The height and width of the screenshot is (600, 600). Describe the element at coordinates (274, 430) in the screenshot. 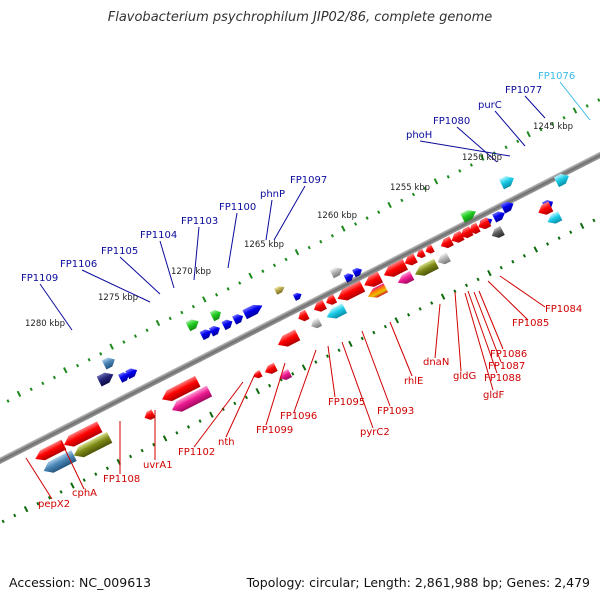

I see `gene-label: FP1099` at that location.